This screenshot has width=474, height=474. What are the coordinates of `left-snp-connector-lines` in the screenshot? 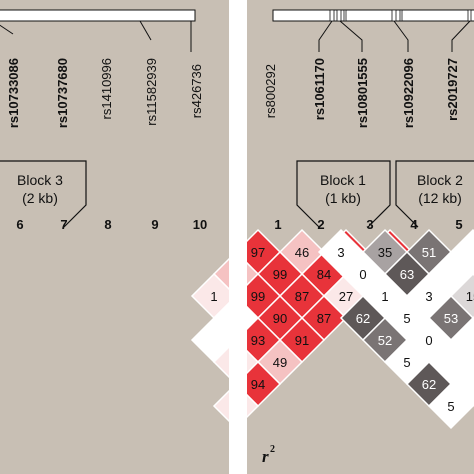 It's located at (96, 36).